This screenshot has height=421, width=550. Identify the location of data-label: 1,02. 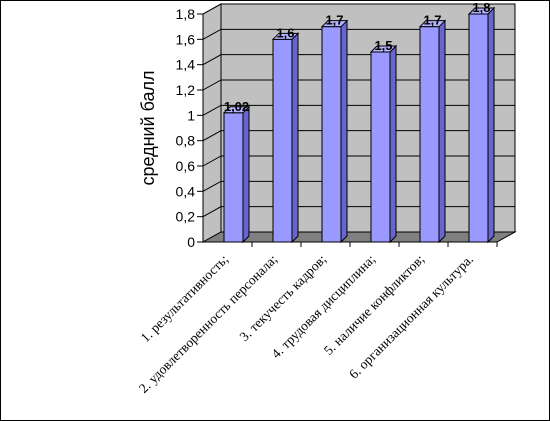
(236, 106).